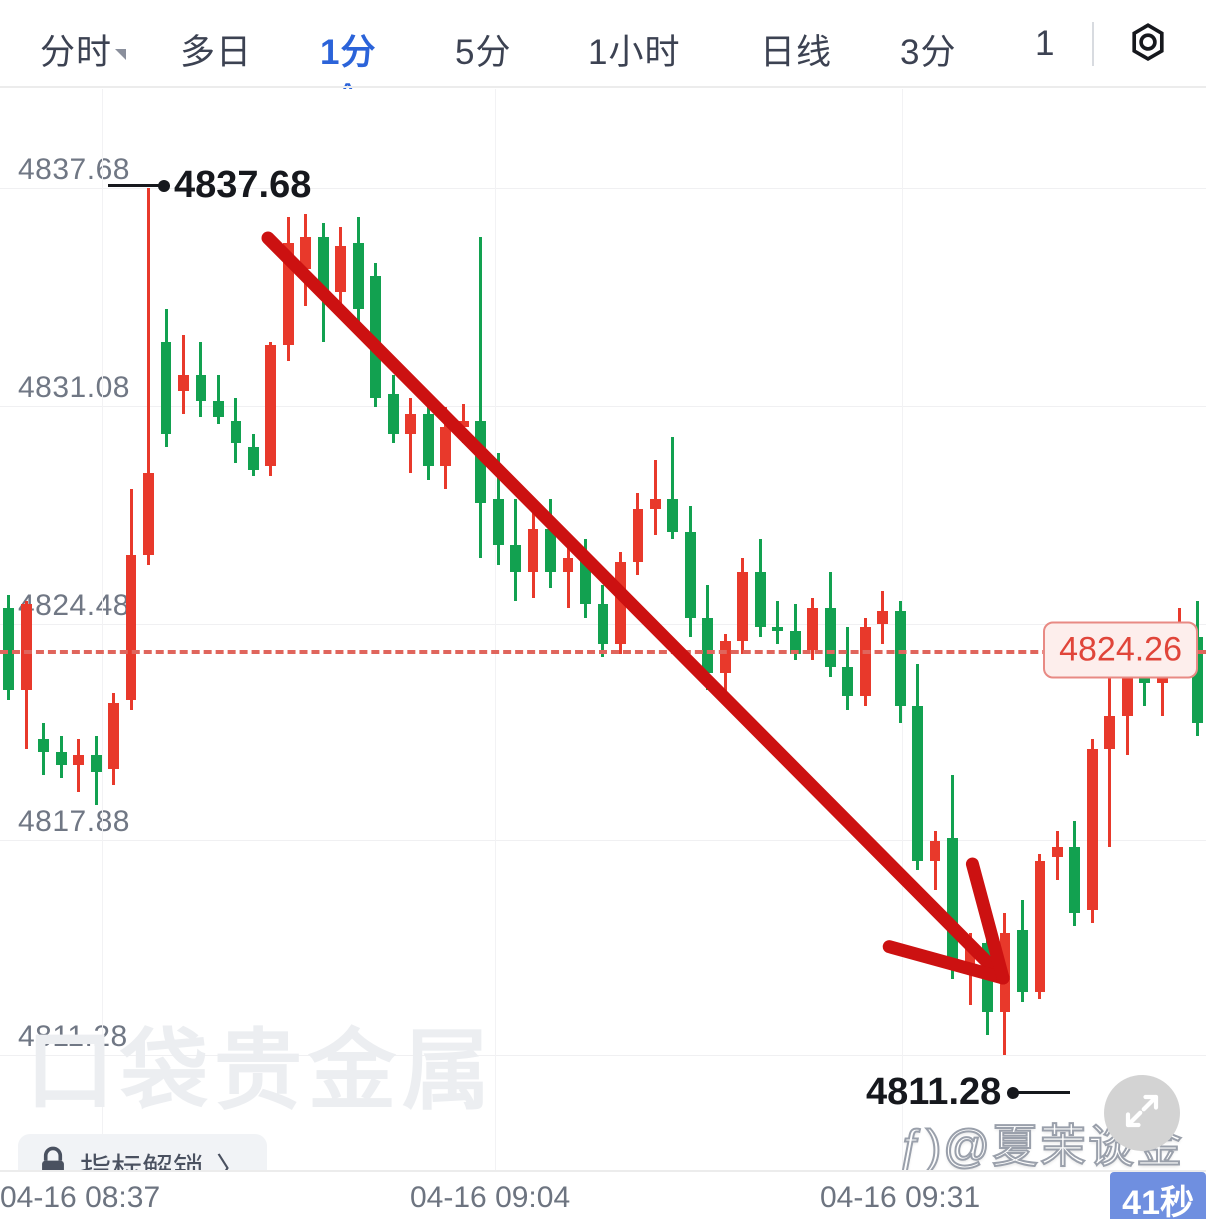  I want to click on current-price-tag: 4824.26, so click(1120, 650).